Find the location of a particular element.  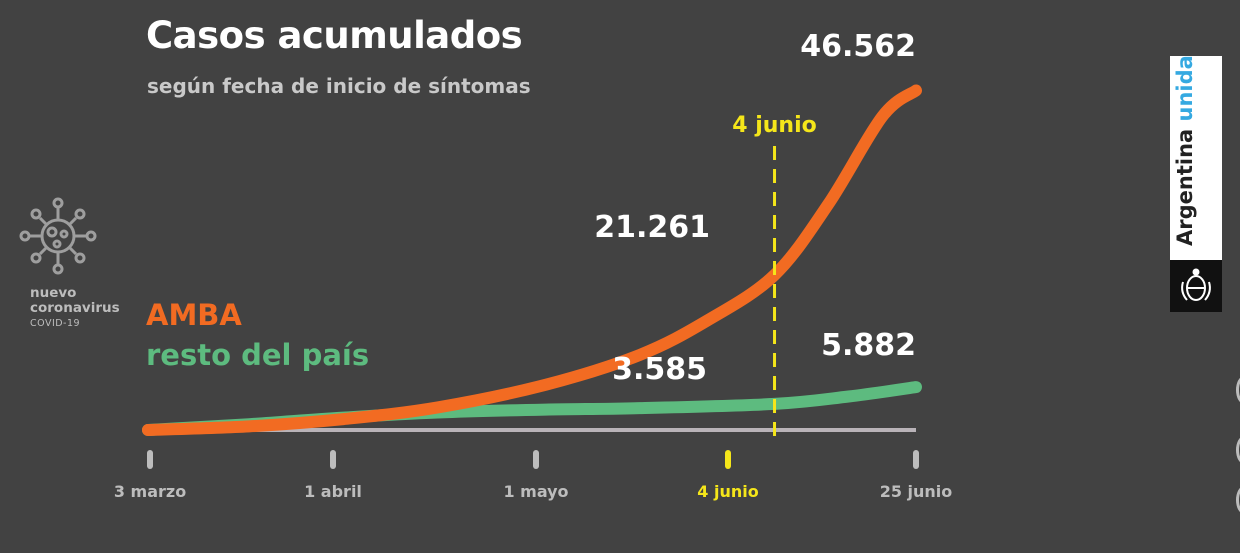

brand-text: Argentina unida is located at coordinates (1185, 150).